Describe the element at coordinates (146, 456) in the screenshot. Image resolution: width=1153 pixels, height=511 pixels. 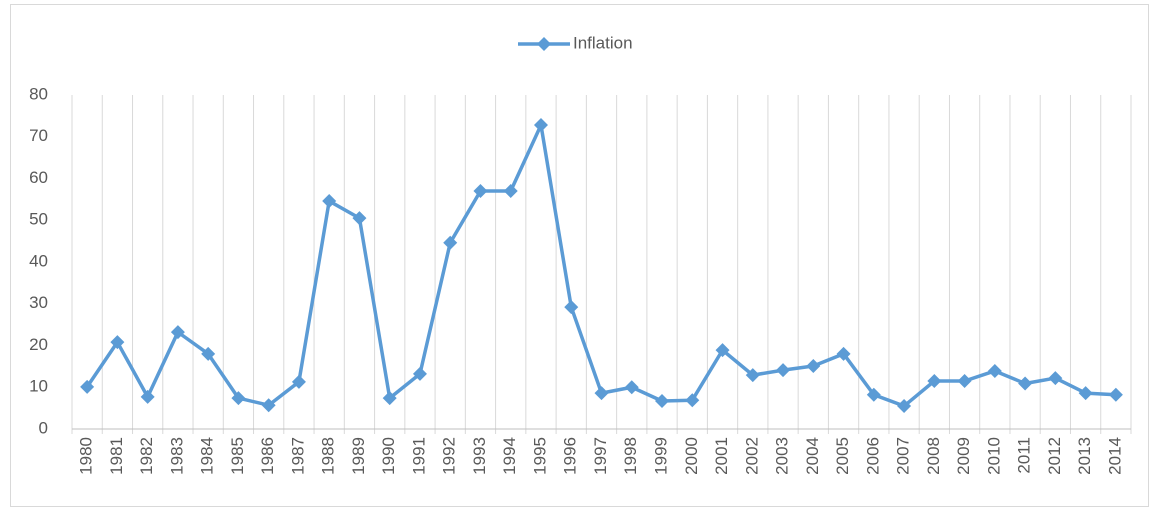
I see `x-tick-label: 1982` at that location.